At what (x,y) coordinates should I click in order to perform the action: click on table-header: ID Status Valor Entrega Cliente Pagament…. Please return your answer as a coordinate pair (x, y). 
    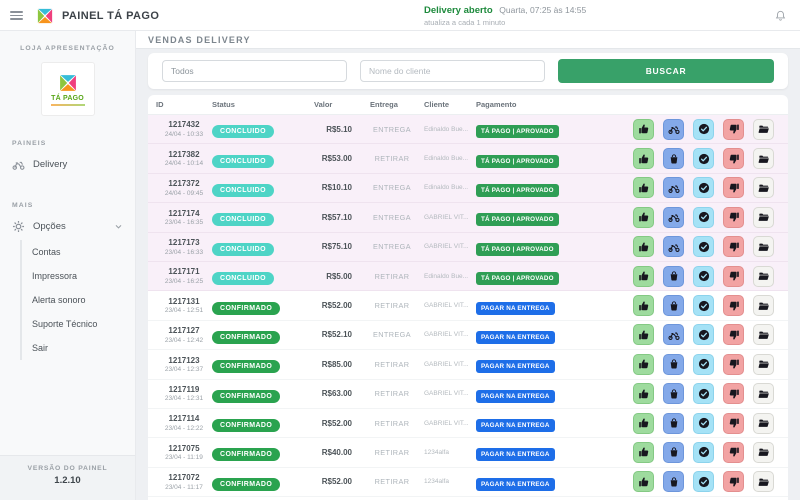
    Looking at the image, I should click on (468, 105).